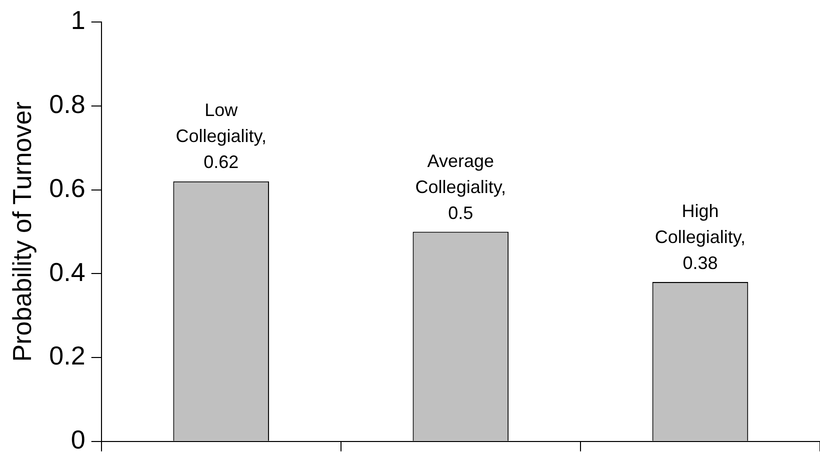 This screenshot has height=463, width=820. What do you see at coordinates (67, 187) in the screenshot?
I see `y-tick-label: 0.6` at bounding box center [67, 187].